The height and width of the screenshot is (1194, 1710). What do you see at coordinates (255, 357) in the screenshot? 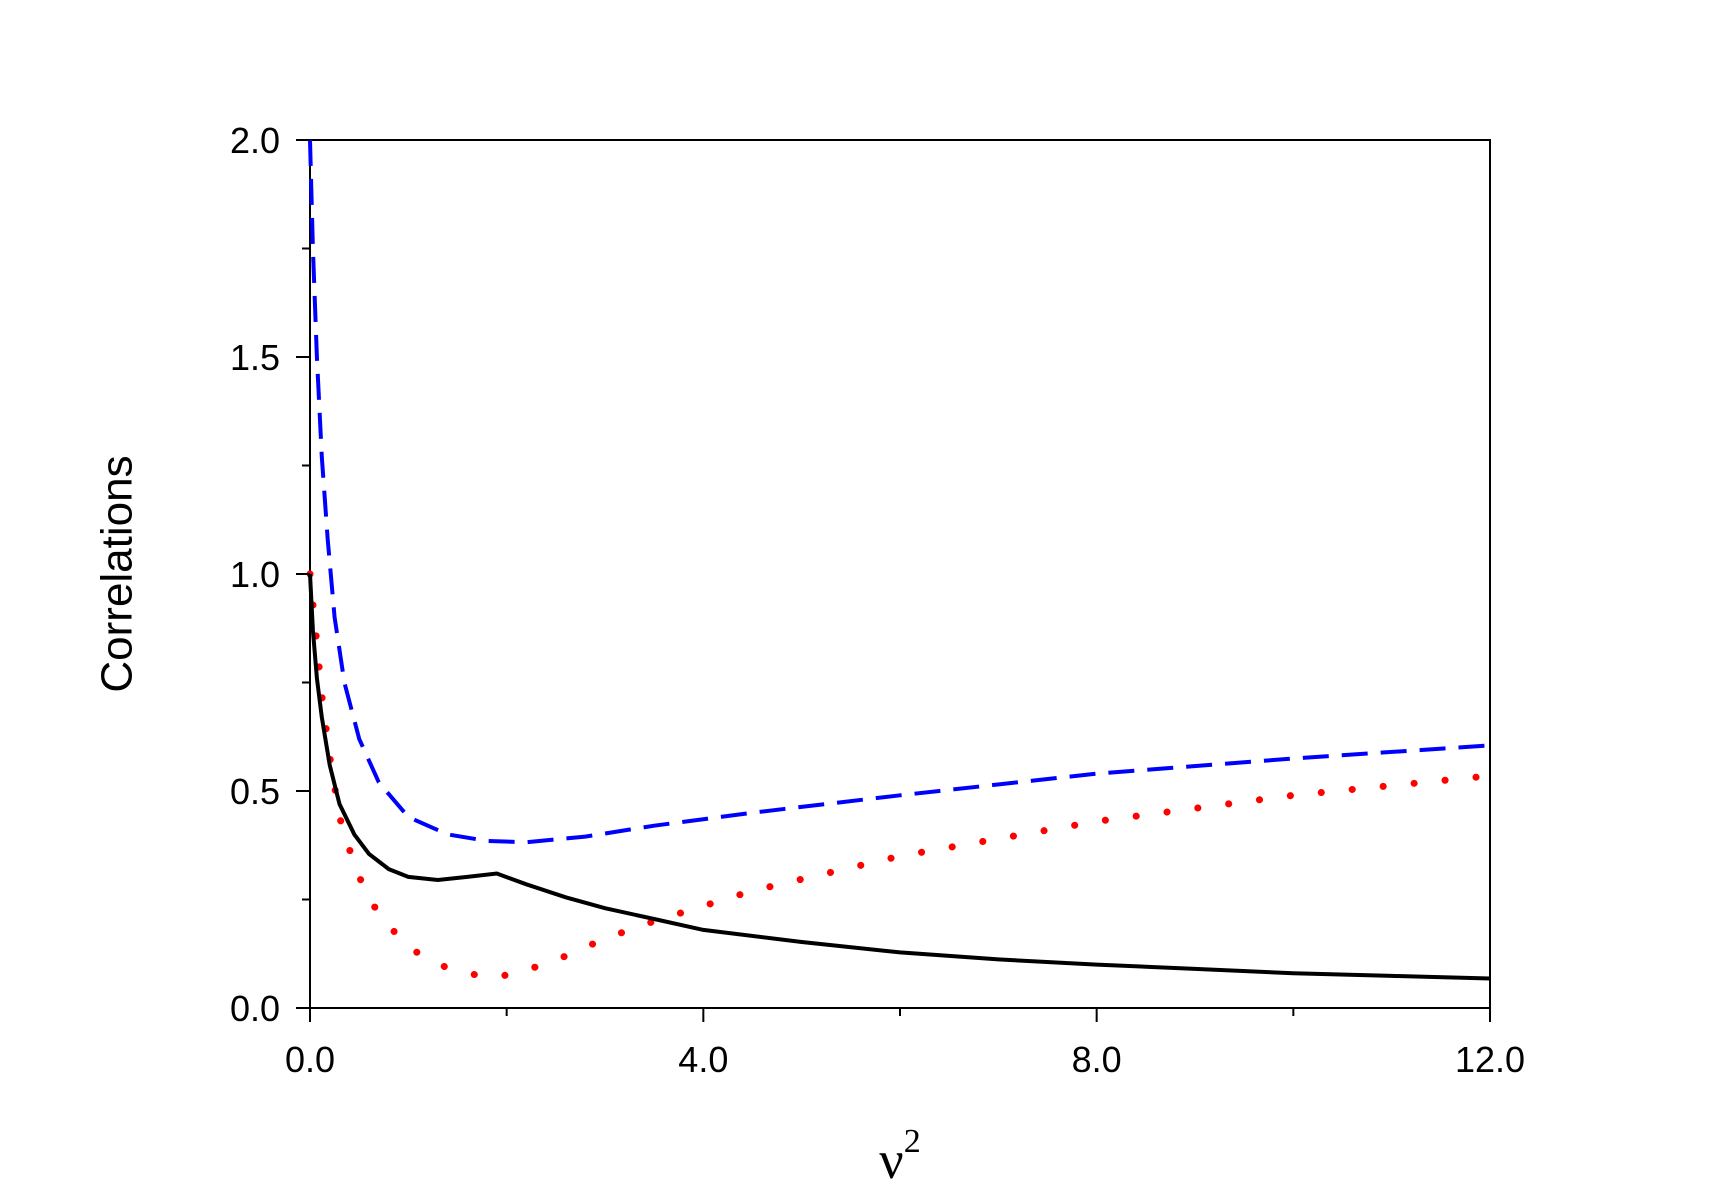
I see `y-tick-label: 1.5` at bounding box center [255, 357].